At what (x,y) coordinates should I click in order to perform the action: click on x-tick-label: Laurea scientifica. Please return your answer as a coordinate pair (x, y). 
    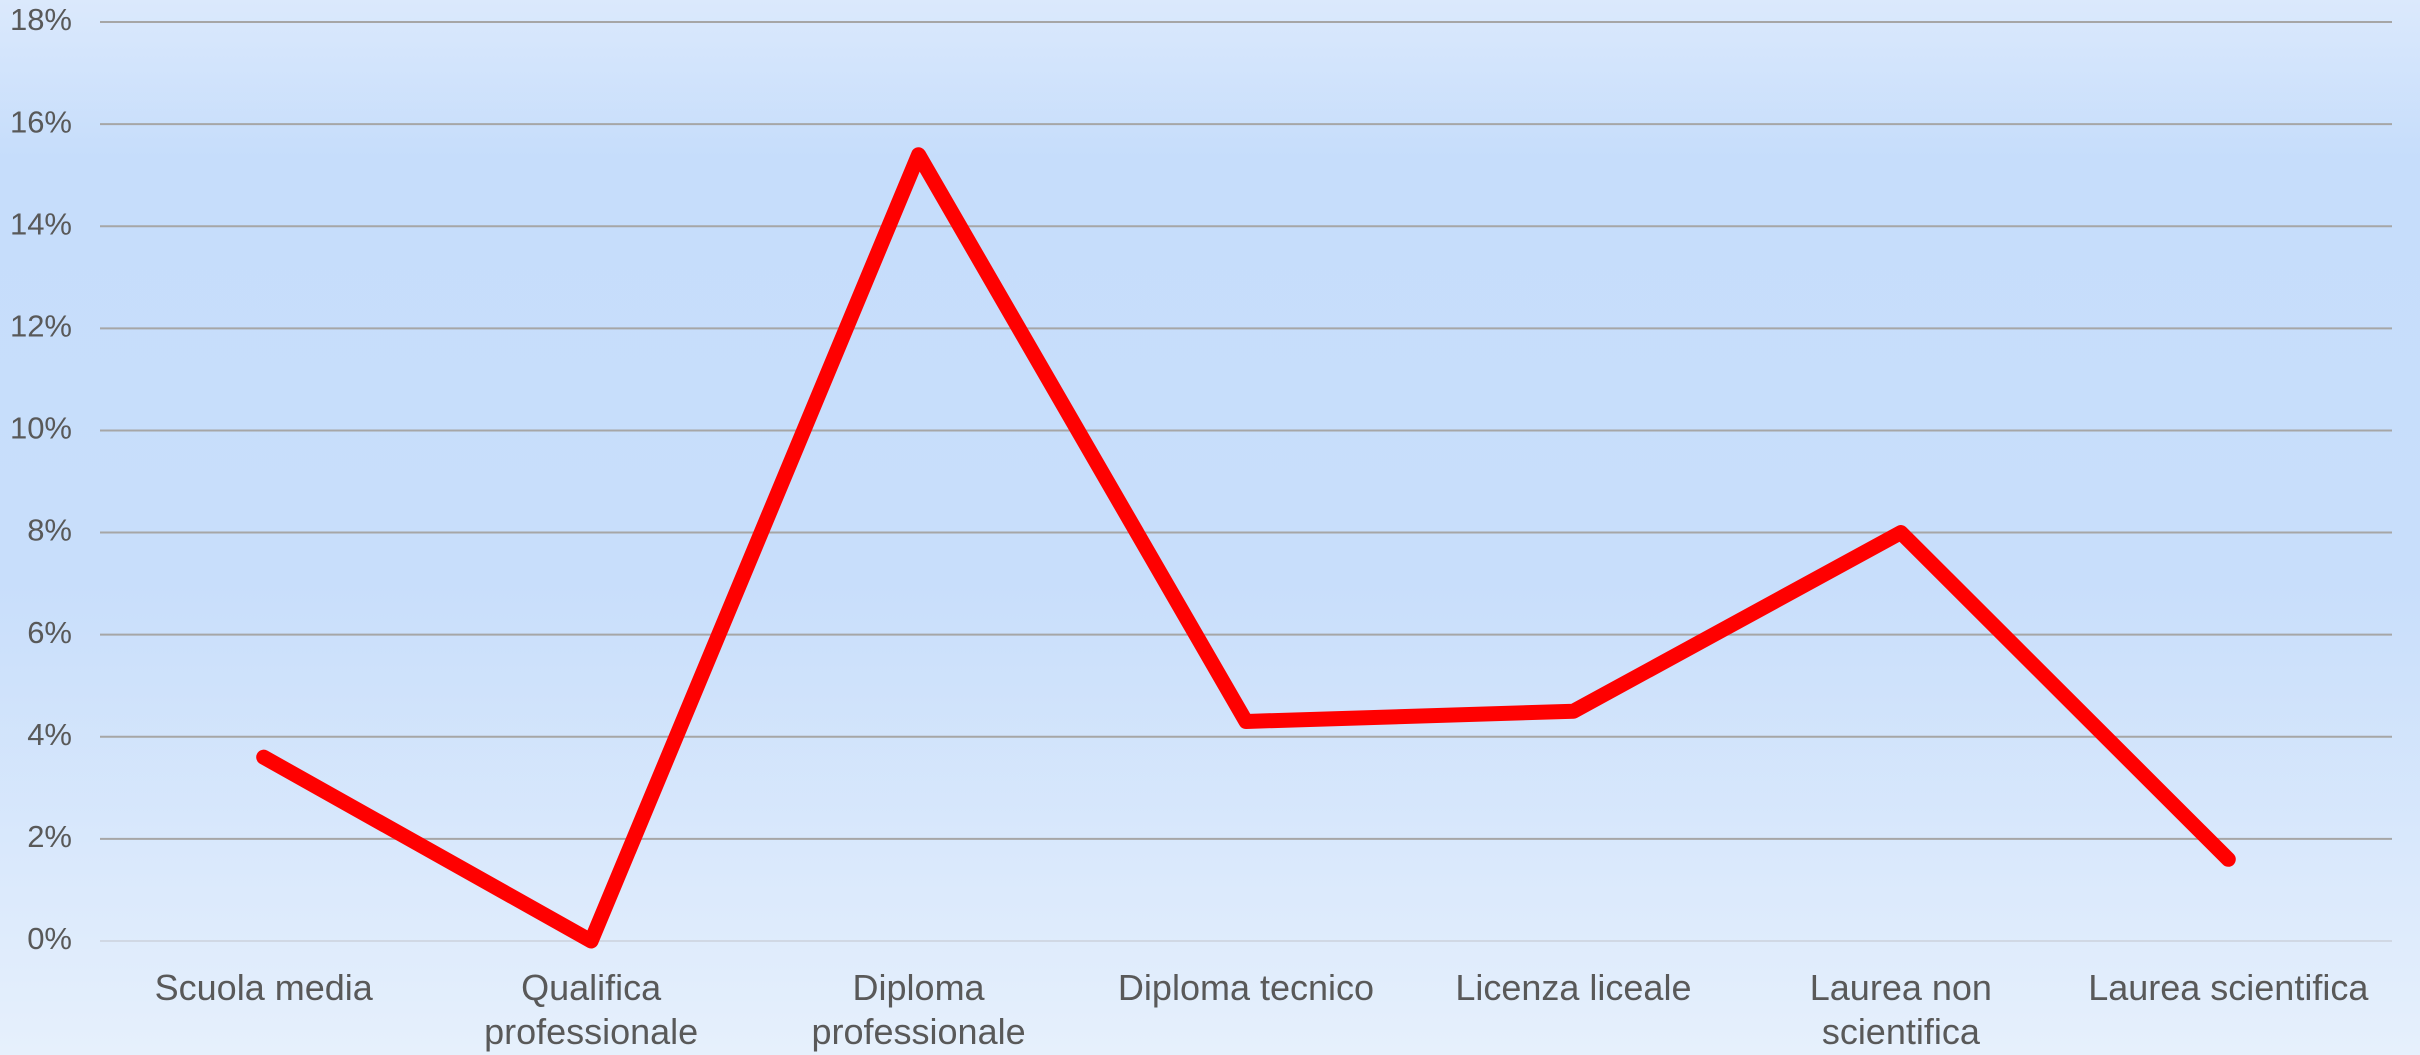
    Looking at the image, I should click on (2228, 987).